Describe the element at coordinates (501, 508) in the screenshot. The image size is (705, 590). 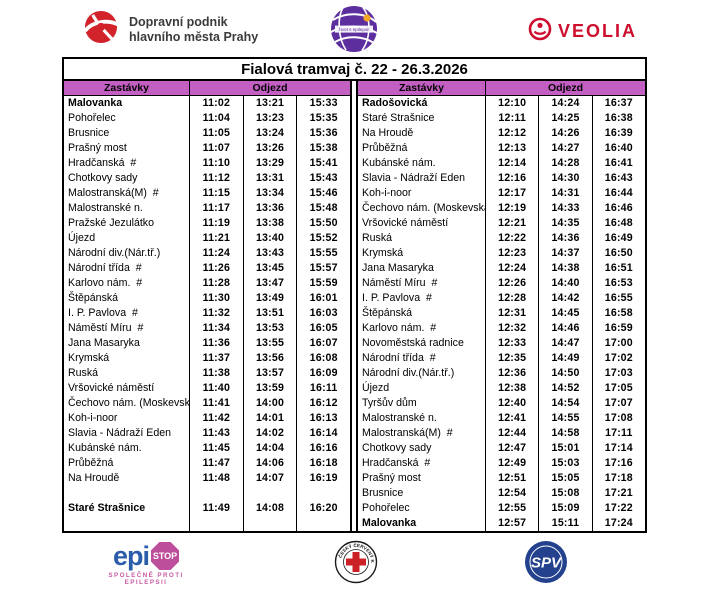
I see `table-row: Pohořelec 12:55 15:09 17:22` at that location.